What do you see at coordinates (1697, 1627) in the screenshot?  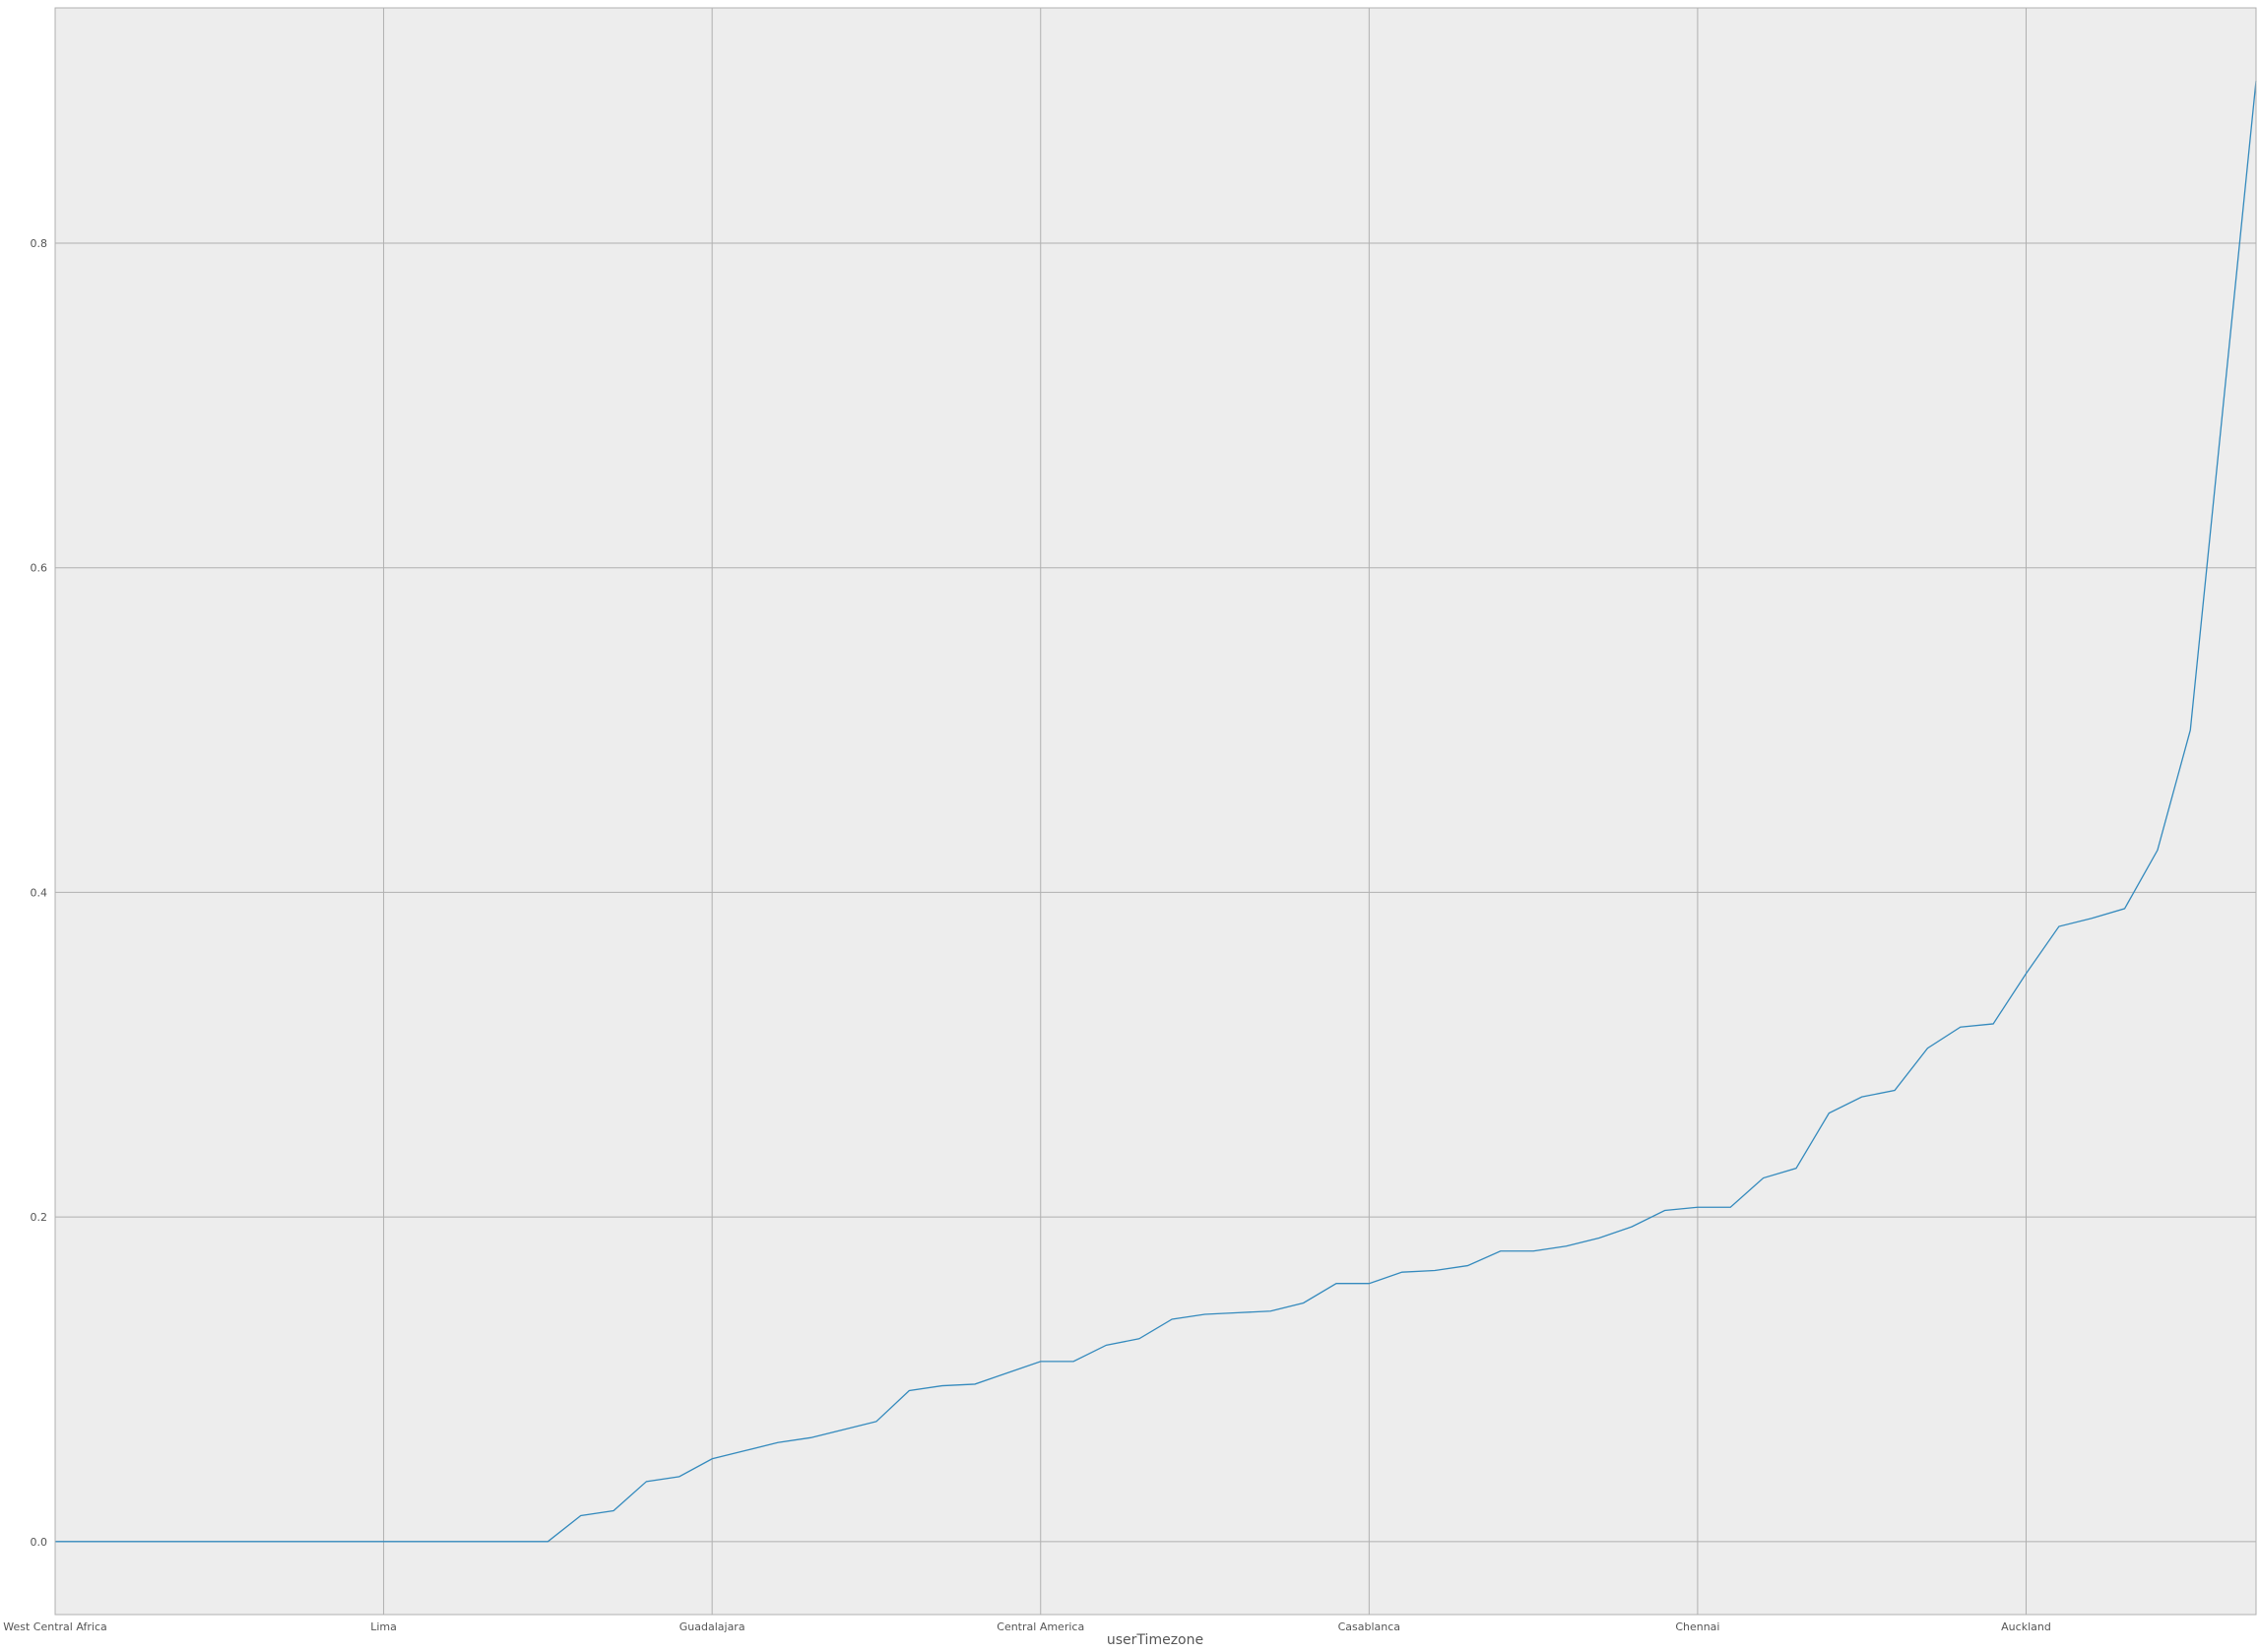 I see `x-tick-label: Chennai` at bounding box center [1697, 1627].